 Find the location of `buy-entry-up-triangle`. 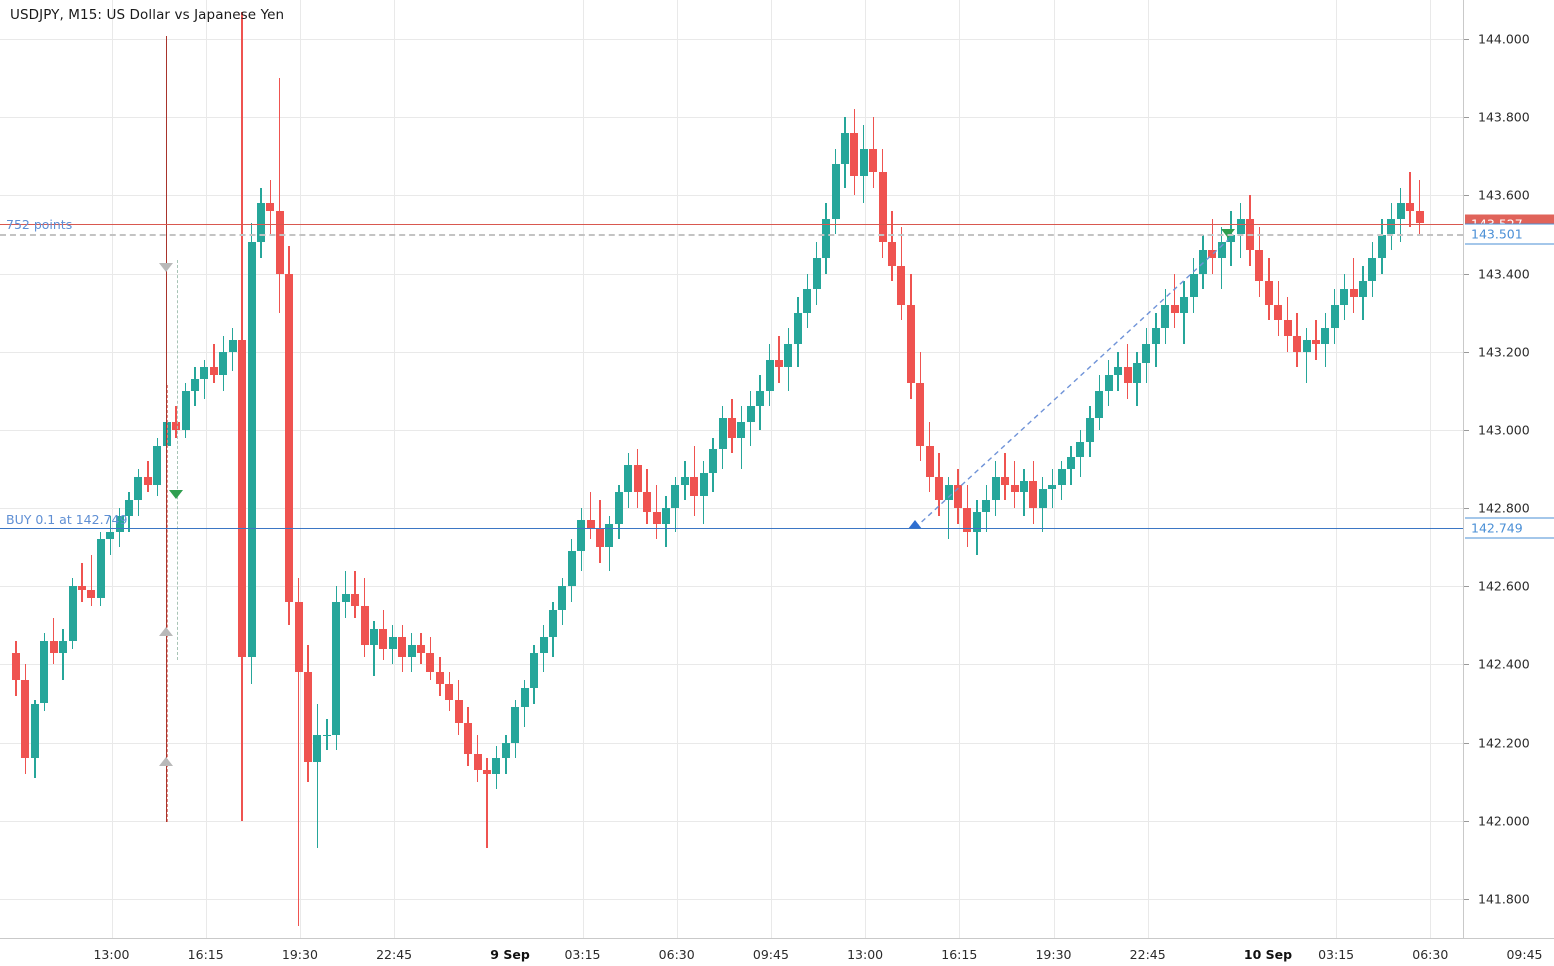

buy-entry-up-triangle is located at coordinates (915, 524).